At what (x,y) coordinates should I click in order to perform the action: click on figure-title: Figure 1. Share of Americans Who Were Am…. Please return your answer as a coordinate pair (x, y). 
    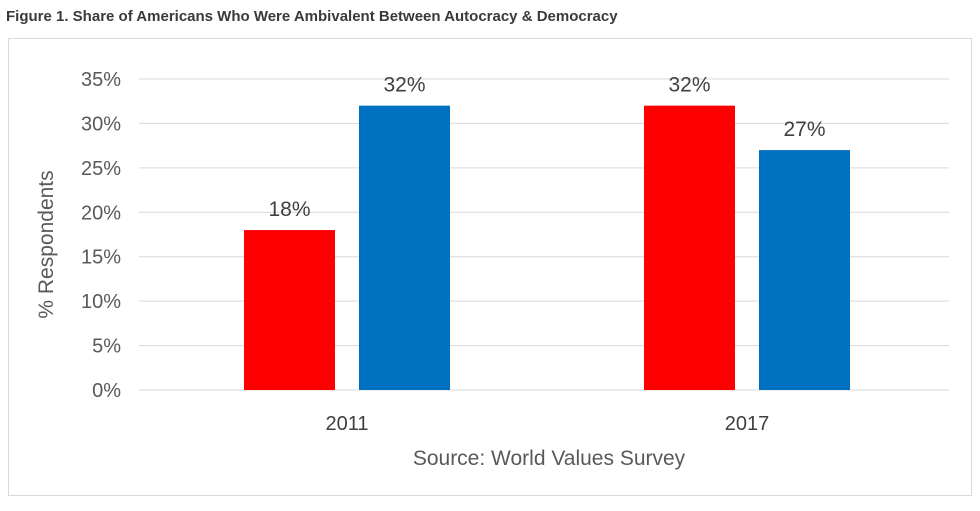
    Looking at the image, I should click on (312, 16).